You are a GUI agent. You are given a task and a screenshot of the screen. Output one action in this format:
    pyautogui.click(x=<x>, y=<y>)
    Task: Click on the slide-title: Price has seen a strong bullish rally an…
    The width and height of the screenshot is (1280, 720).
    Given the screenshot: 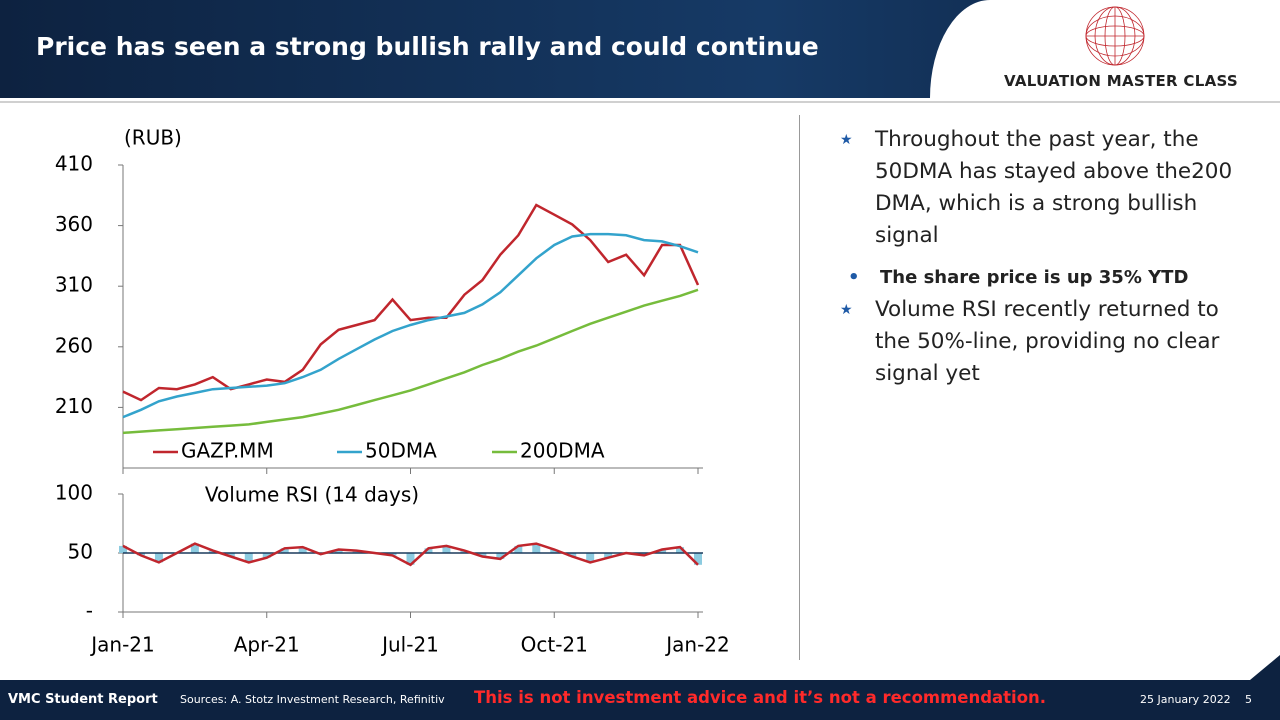 What is the action you would take?
    pyautogui.click(x=427, y=46)
    